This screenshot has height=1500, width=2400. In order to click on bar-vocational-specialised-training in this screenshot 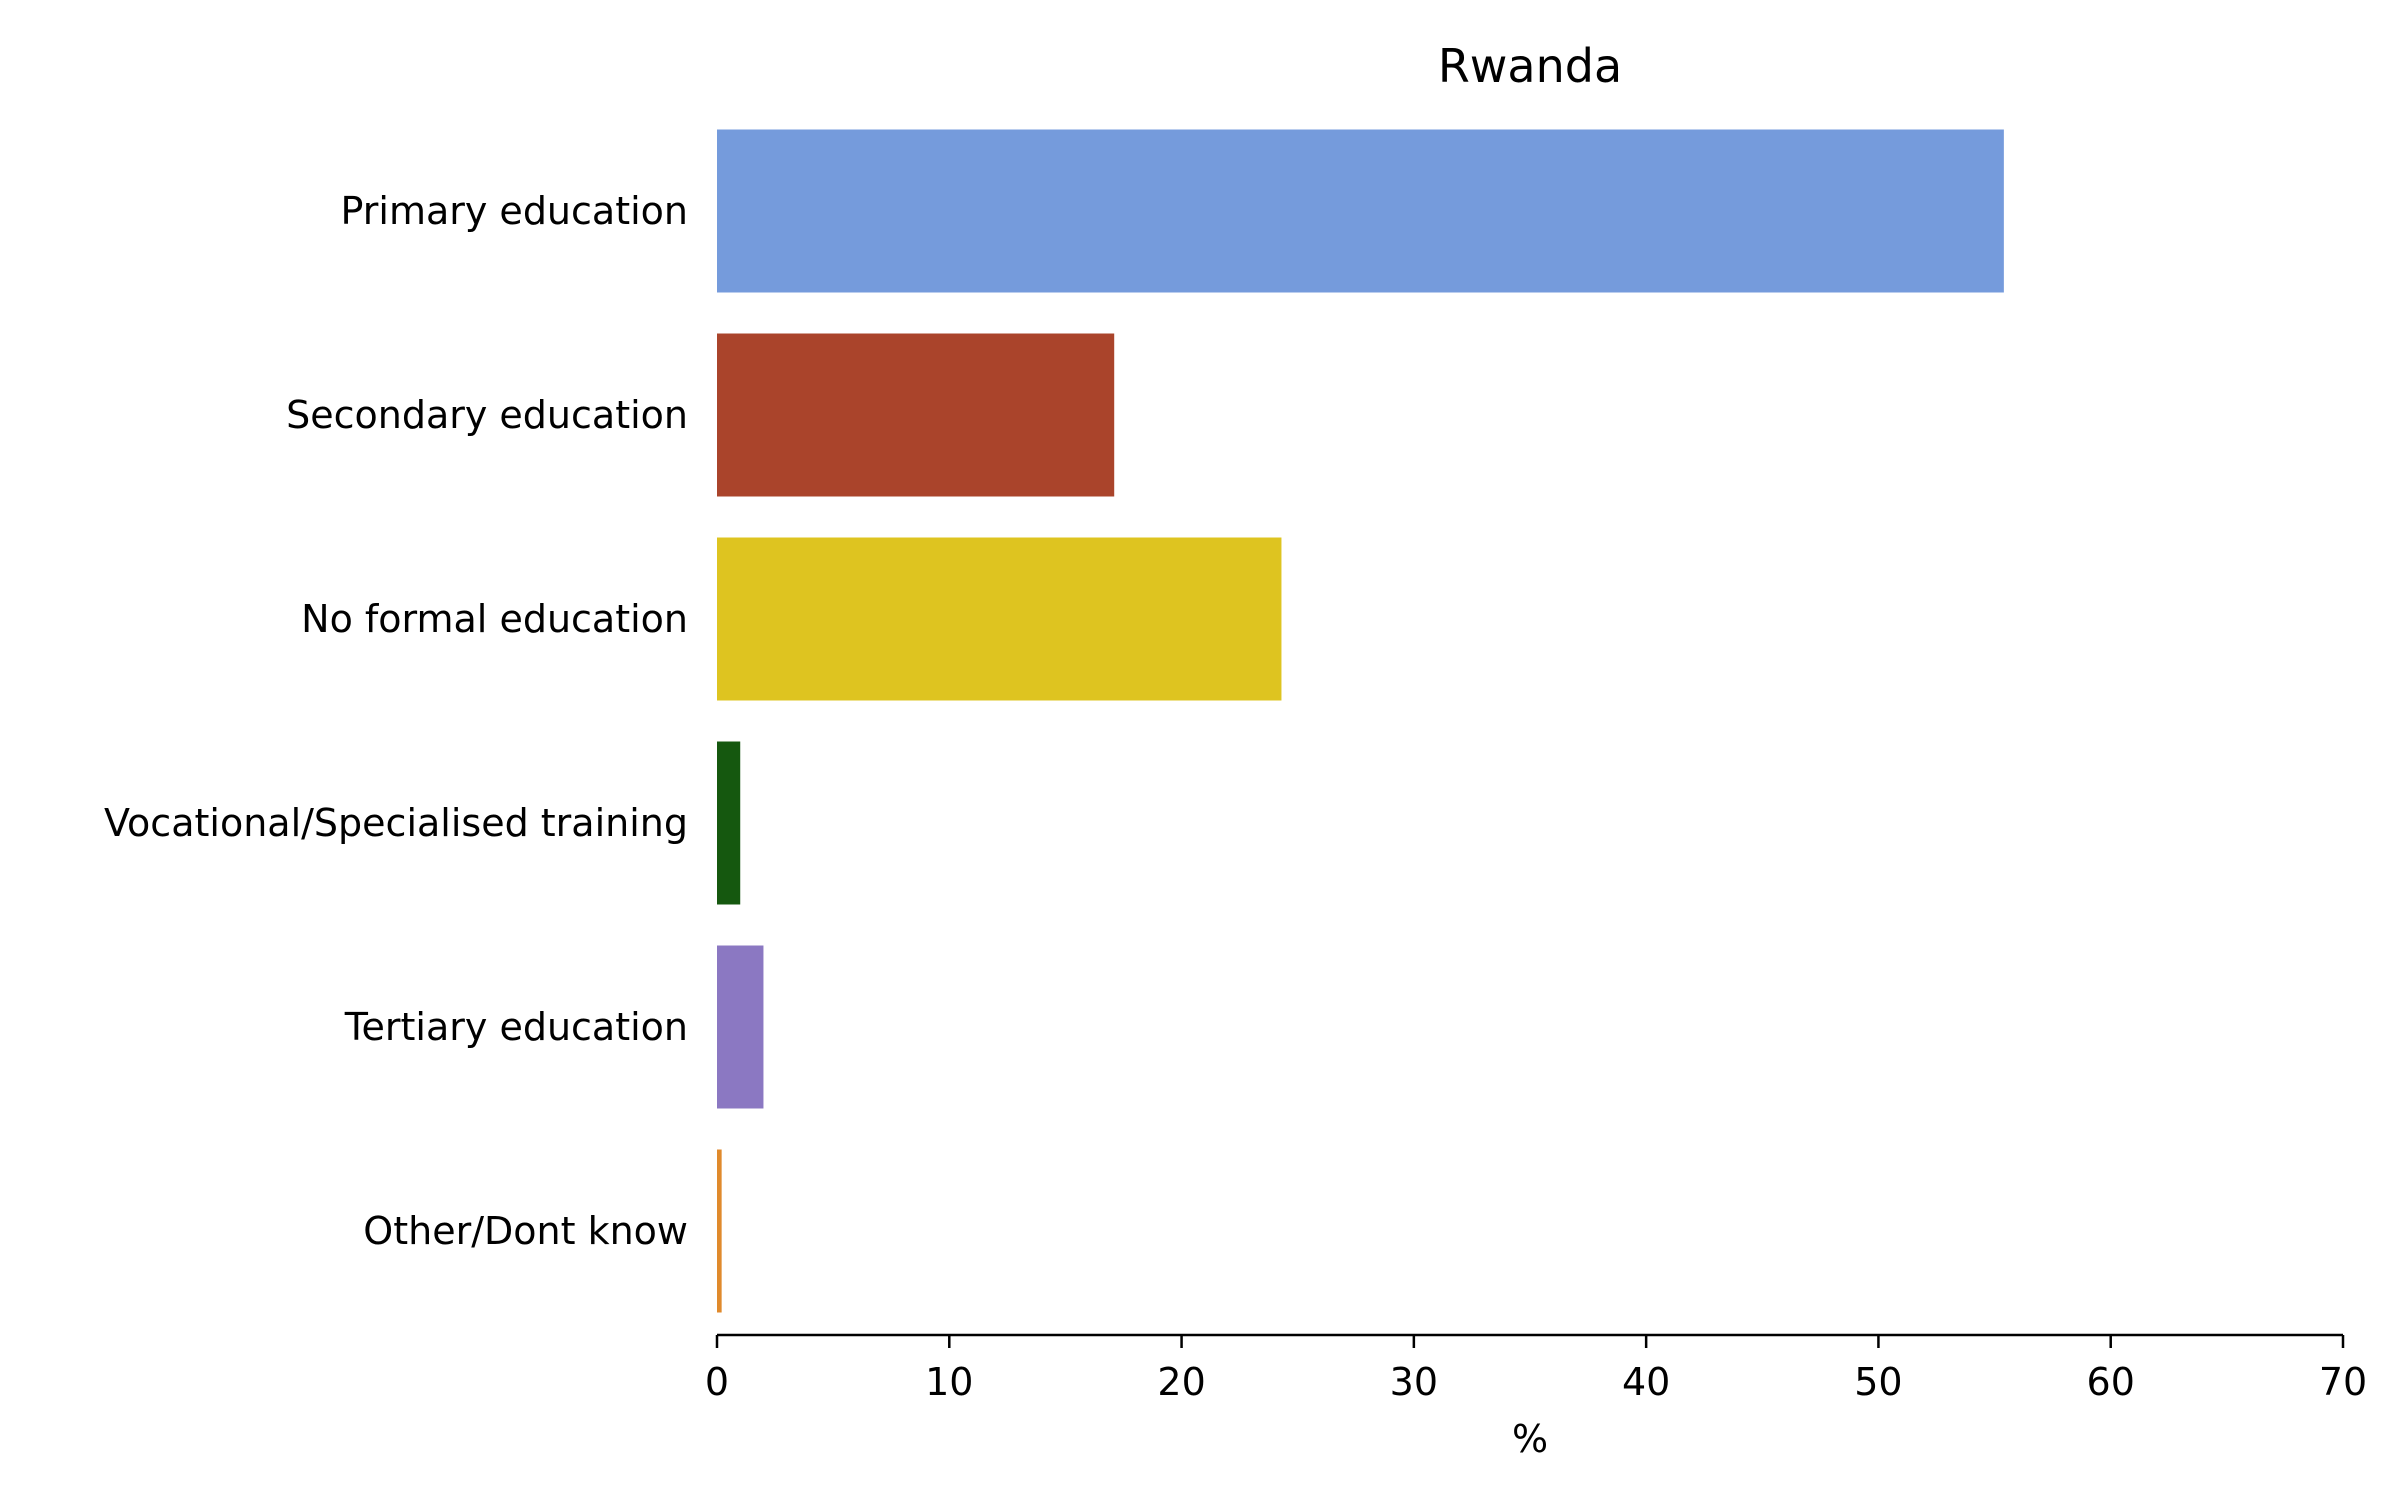, I will do `click(729, 823)`.